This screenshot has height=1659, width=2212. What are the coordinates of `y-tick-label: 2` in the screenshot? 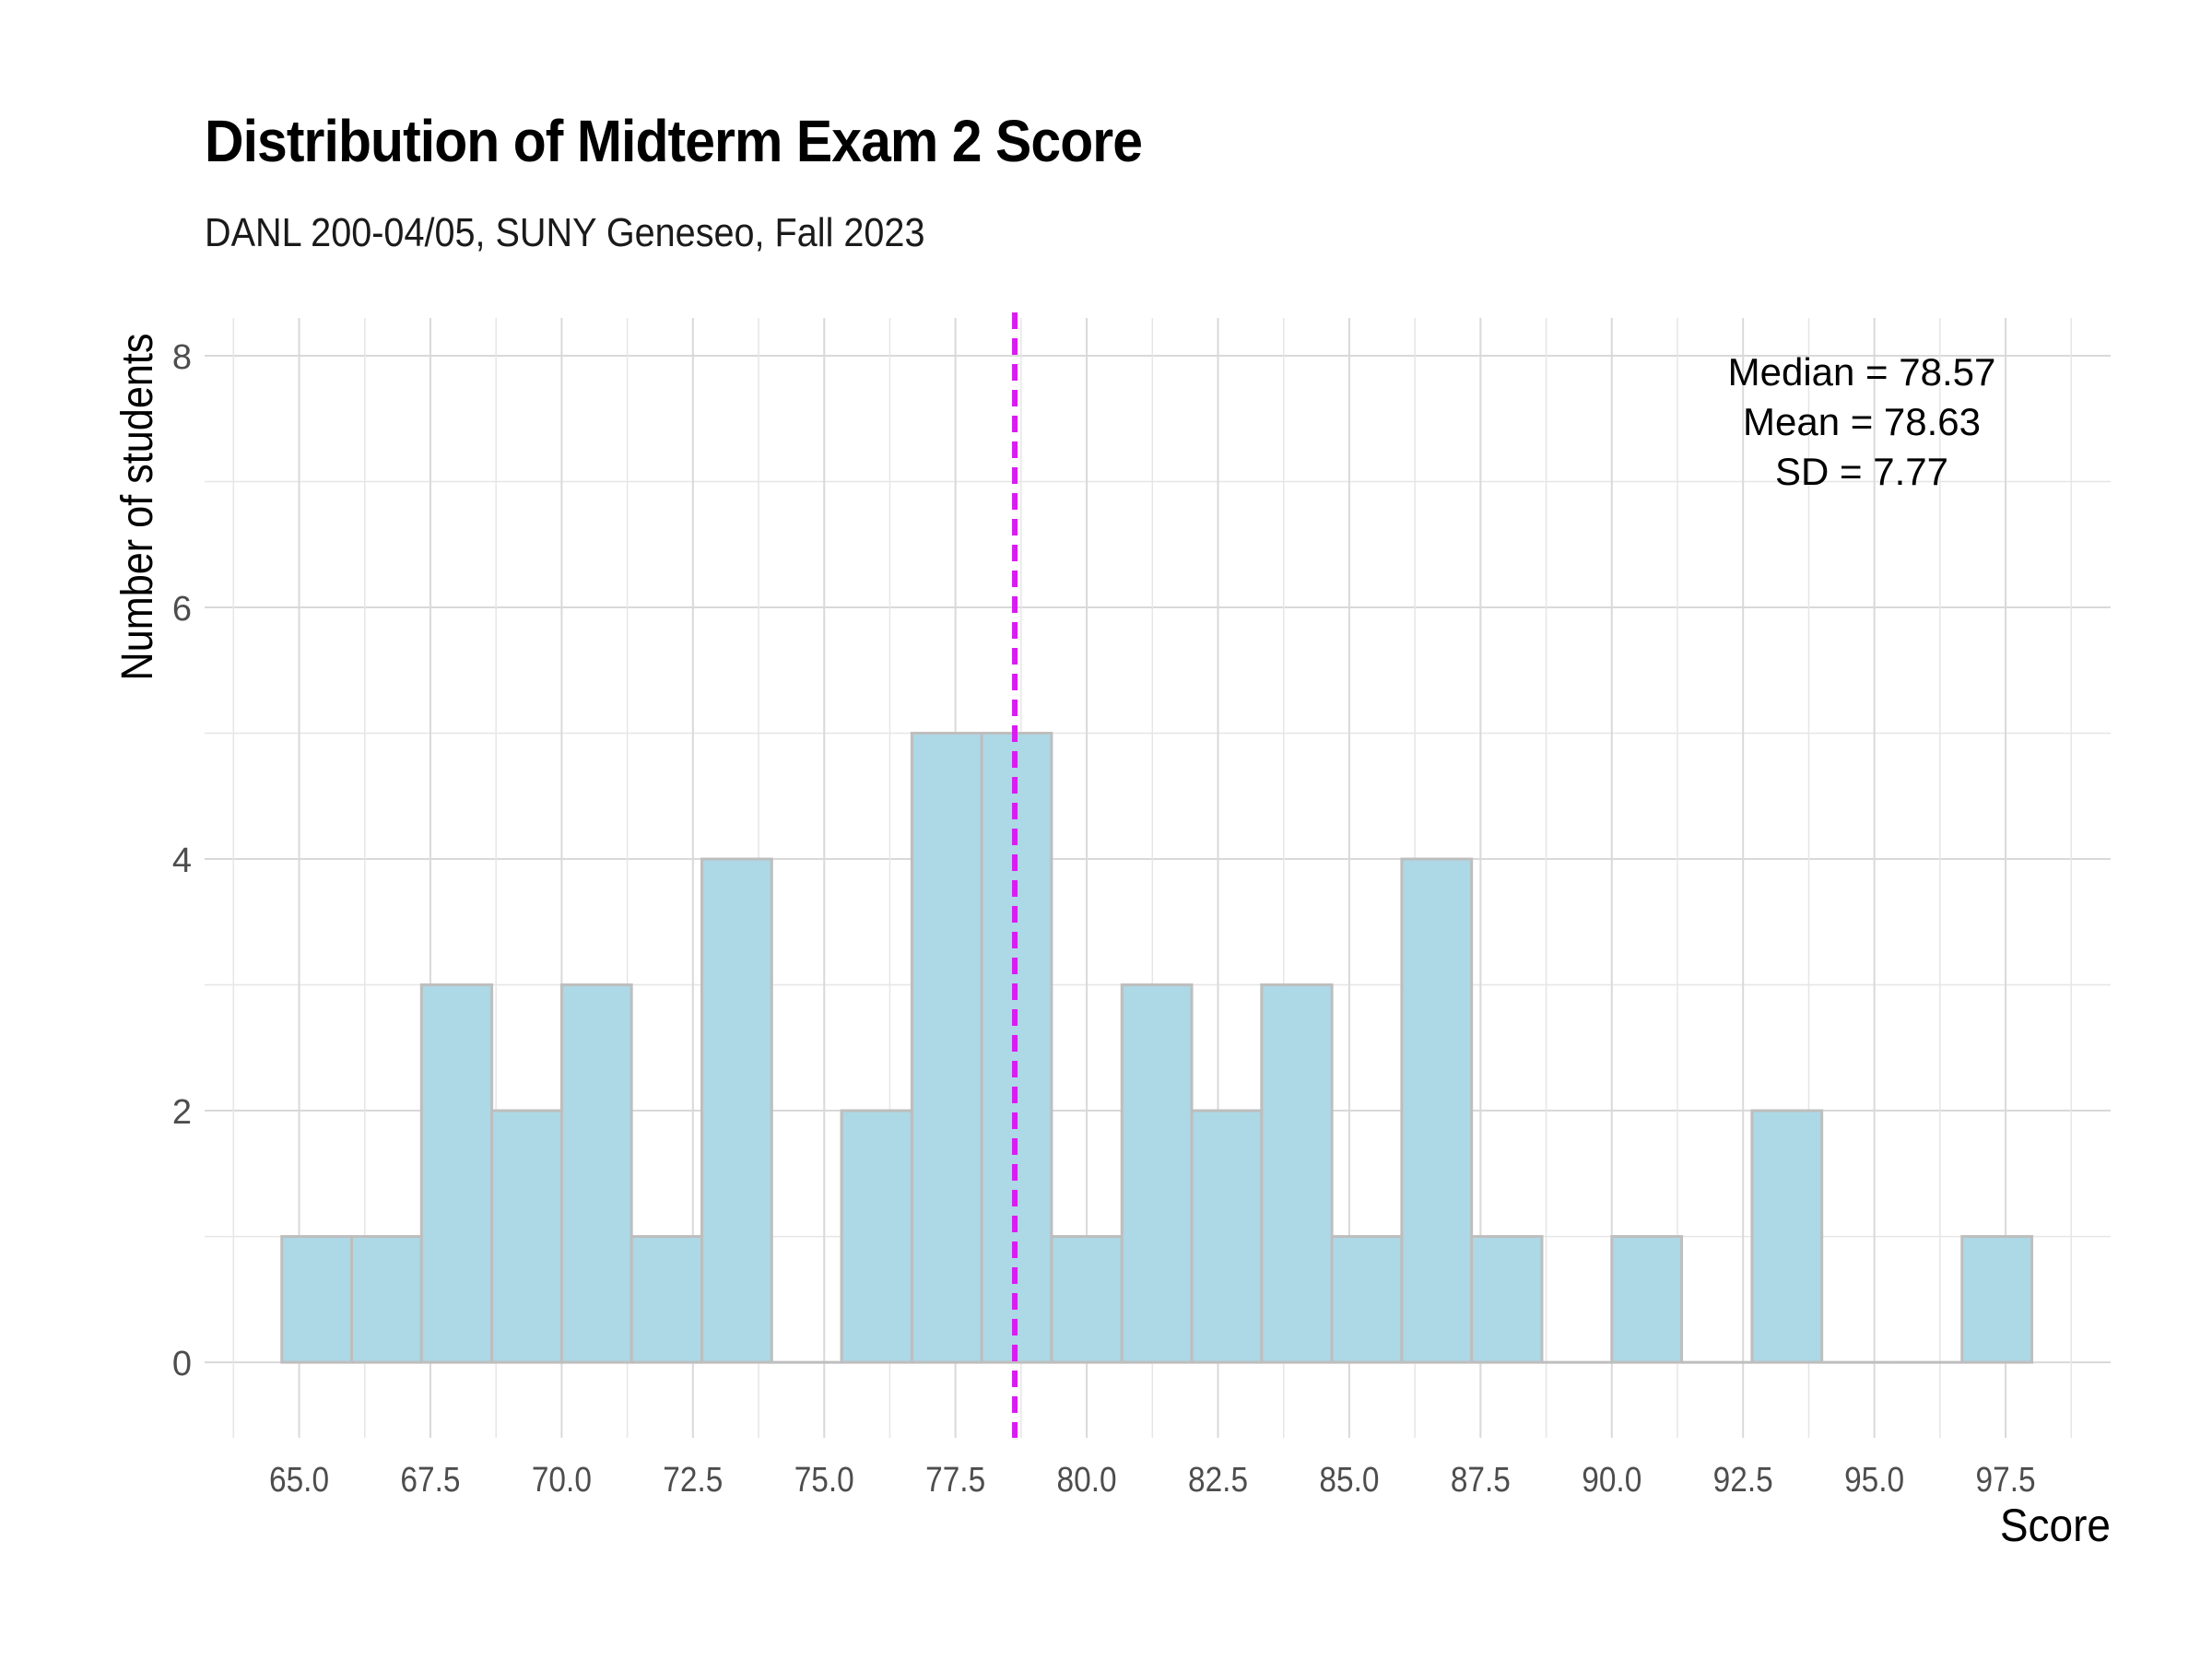 It's located at (182, 1112).